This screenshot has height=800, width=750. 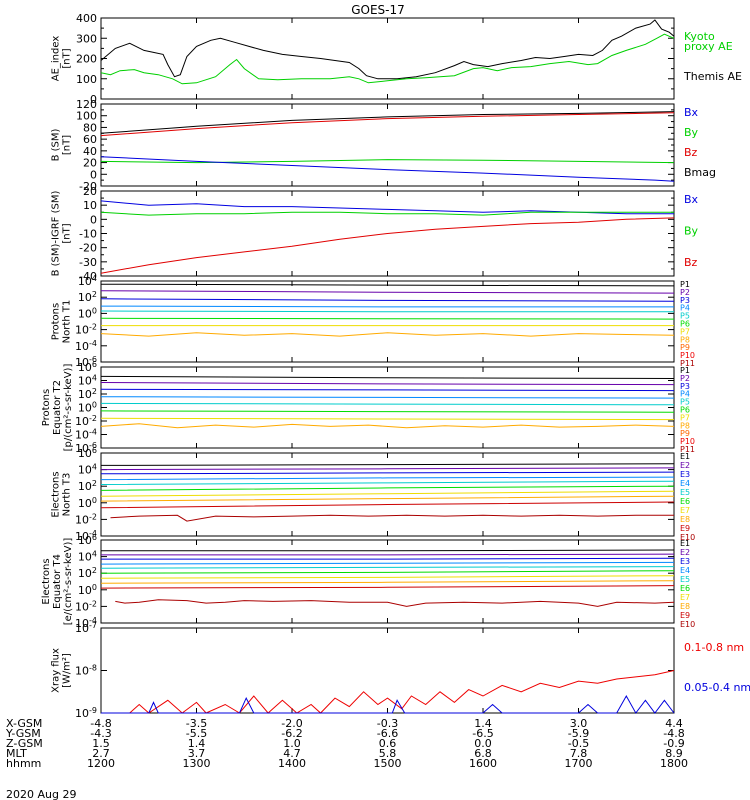 What do you see at coordinates (90, 191) in the screenshot?
I see `y-tick-label: 20` at bounding box center [90, 191].